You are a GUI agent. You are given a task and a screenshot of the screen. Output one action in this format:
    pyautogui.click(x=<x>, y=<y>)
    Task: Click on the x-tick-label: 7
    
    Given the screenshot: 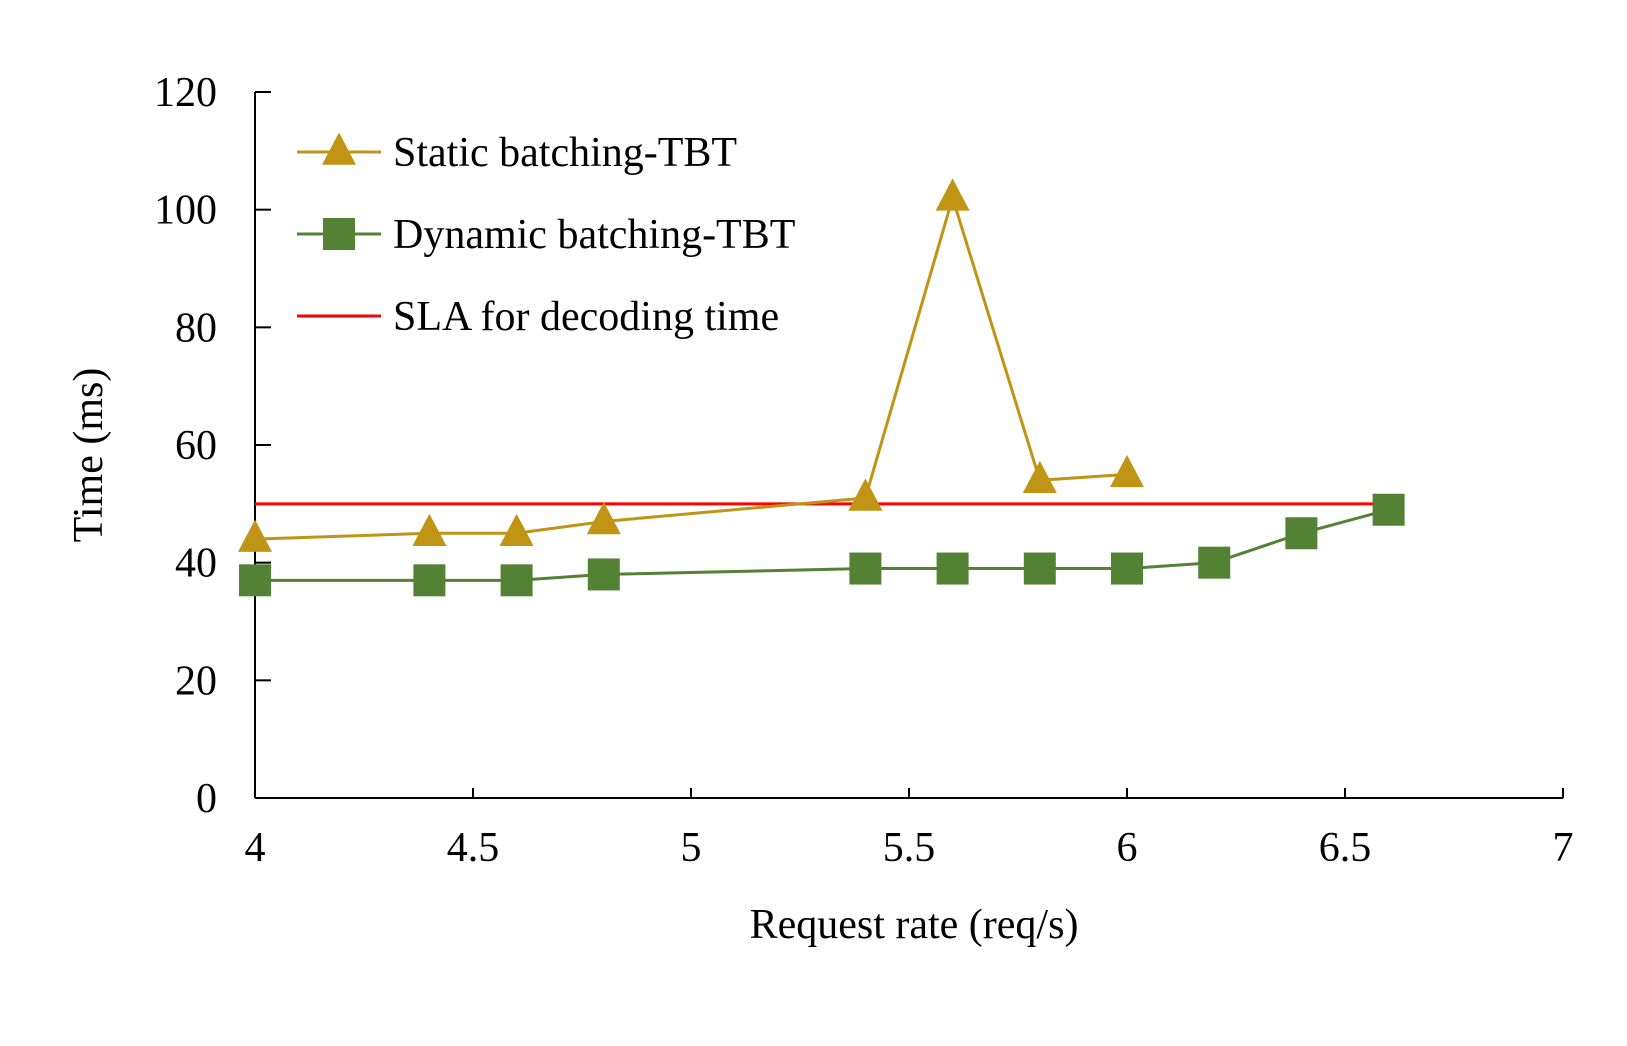 What is the action you would take?
    pyautogui.click(x=1563, y=848)
    